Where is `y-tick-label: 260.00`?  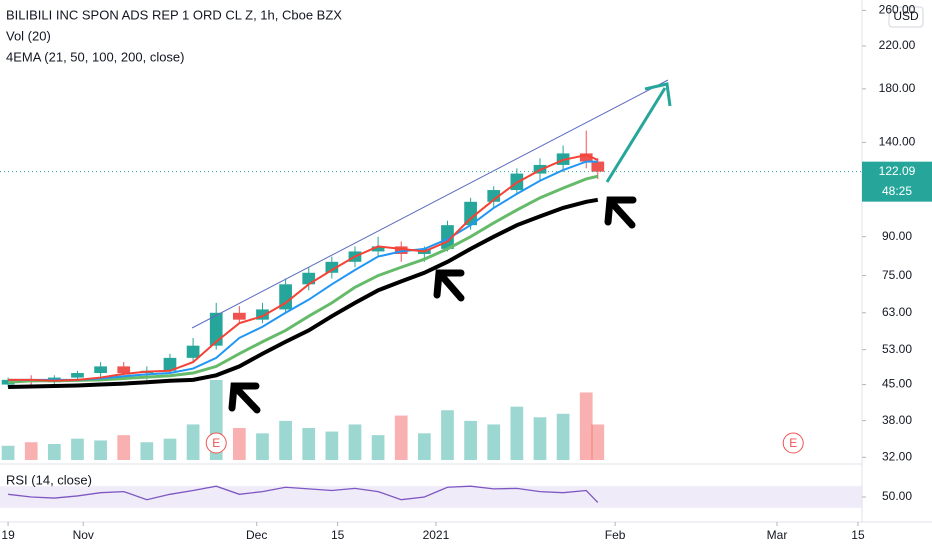
y-tick-label: 260.00 is located at coordinates (897, 10).